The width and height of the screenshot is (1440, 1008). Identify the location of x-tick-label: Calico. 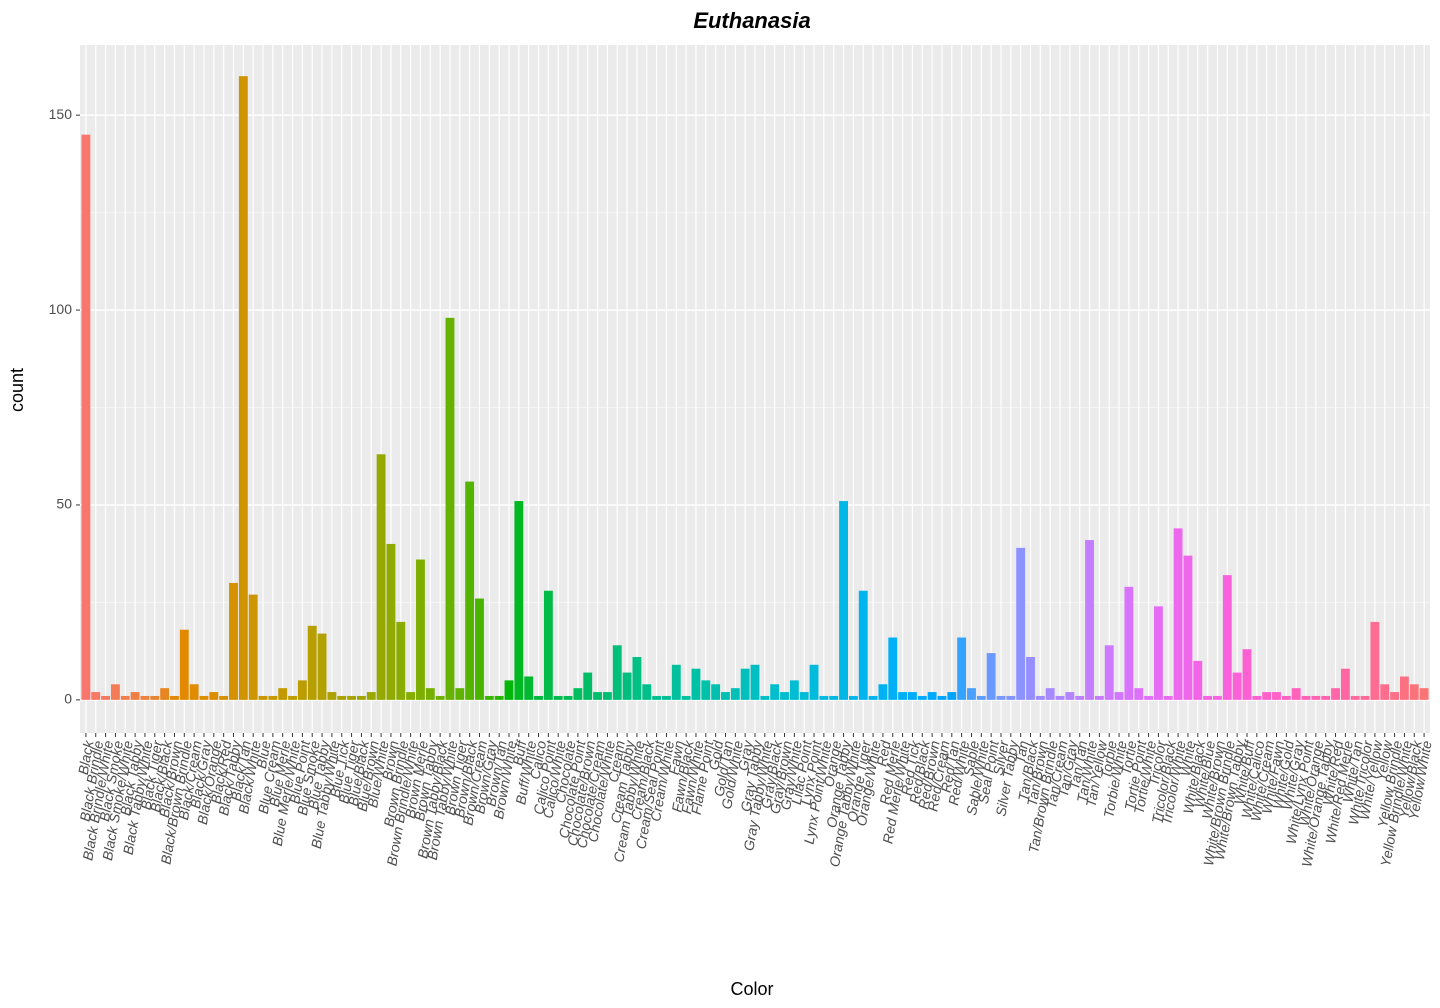
(538, 759).